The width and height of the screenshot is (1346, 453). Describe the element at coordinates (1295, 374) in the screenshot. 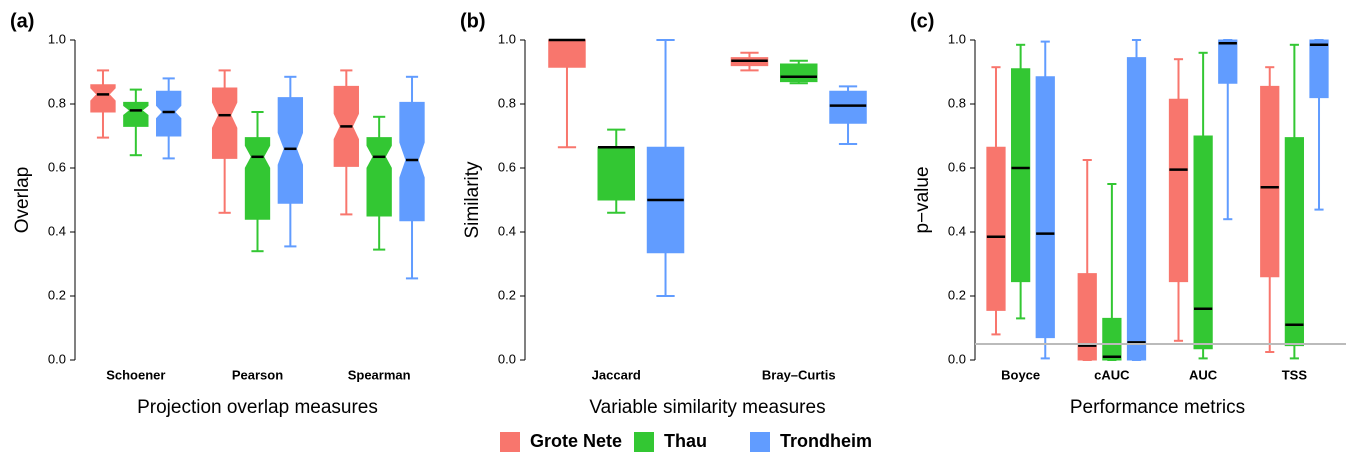

I see `x-tick-label: TSS` at that location.